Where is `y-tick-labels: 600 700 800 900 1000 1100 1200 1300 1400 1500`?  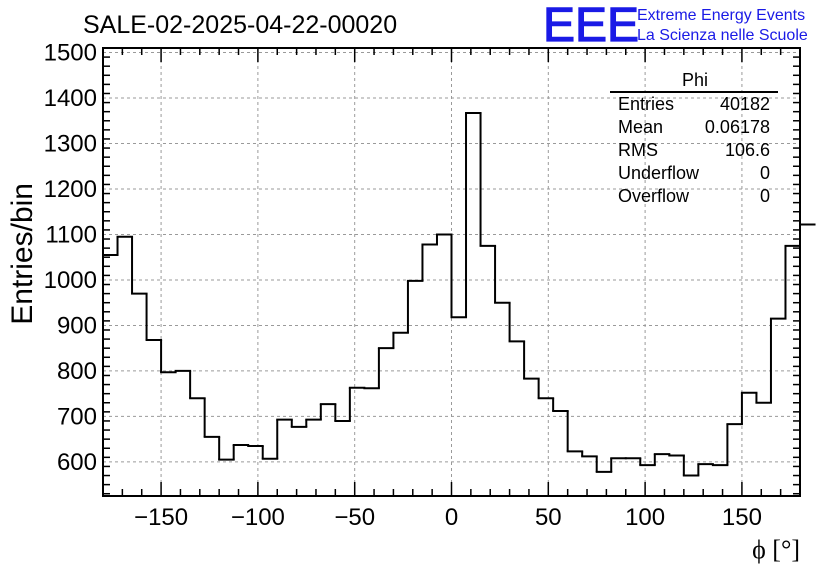
y-tick-labels: 600 700 800 900 1000 1100 1200 1300 1400 1500 is located at coordinates (70, 258).